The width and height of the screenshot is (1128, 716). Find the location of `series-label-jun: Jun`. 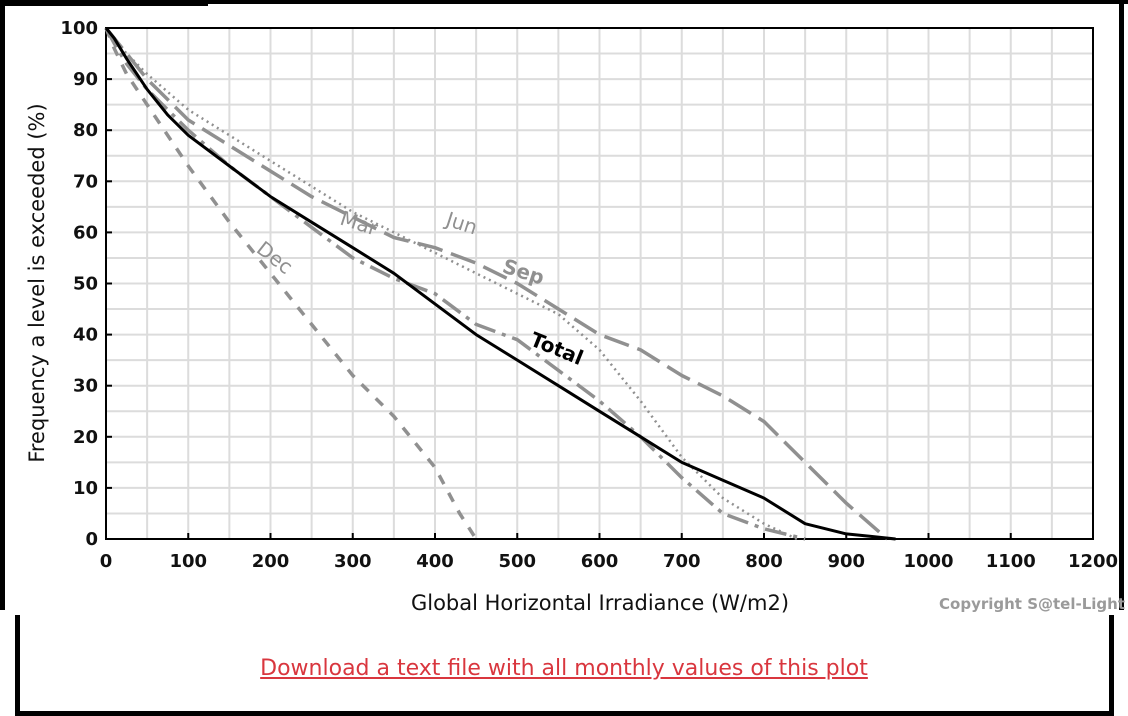

series-label-jun: Jun is located at coordinates (460, 222).